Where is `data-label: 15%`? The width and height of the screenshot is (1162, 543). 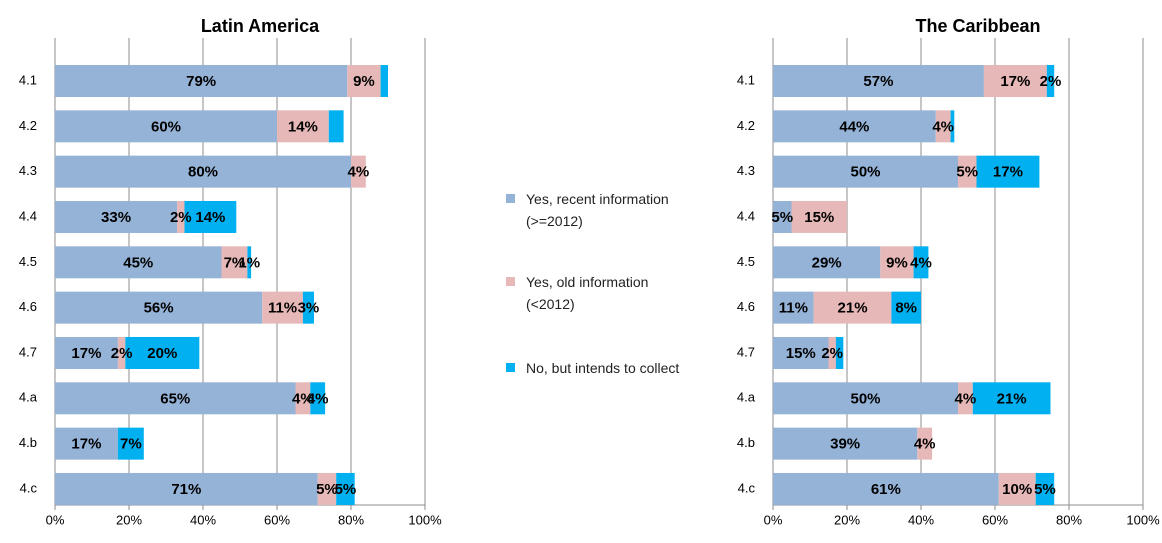 data-label: 15% is located at coordinates (801, 353).